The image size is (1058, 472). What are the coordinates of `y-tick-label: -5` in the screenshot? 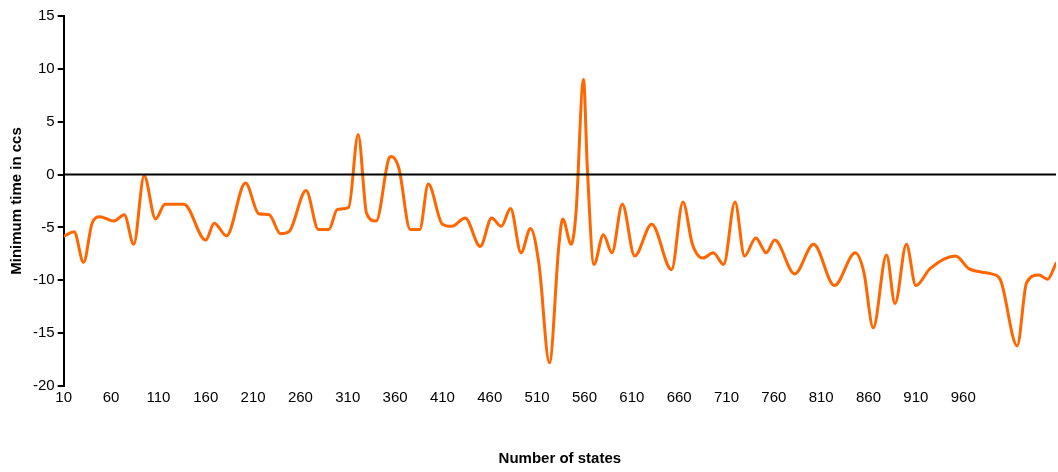 It's located at (48, 226).